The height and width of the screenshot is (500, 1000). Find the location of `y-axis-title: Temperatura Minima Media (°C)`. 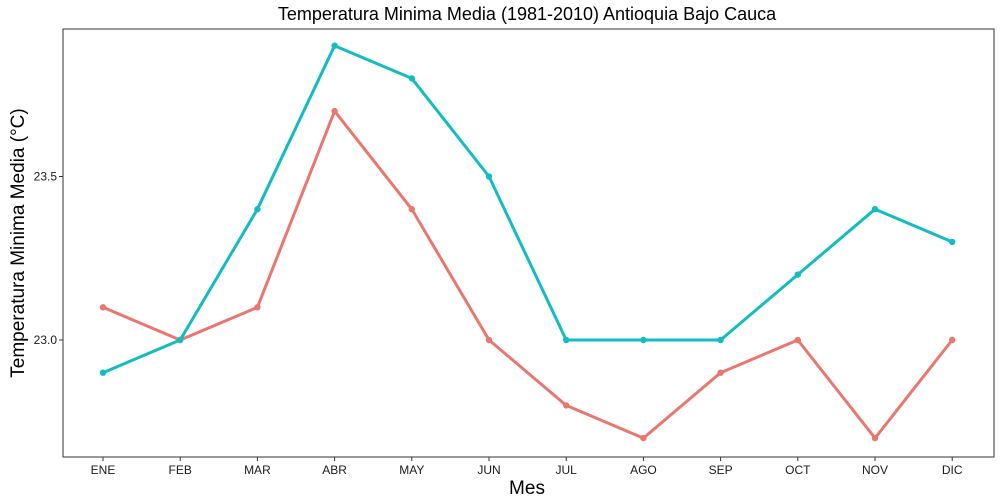

y-axis-title: Temperatura Minima Media (°C) is located at coordinates (18, 242).